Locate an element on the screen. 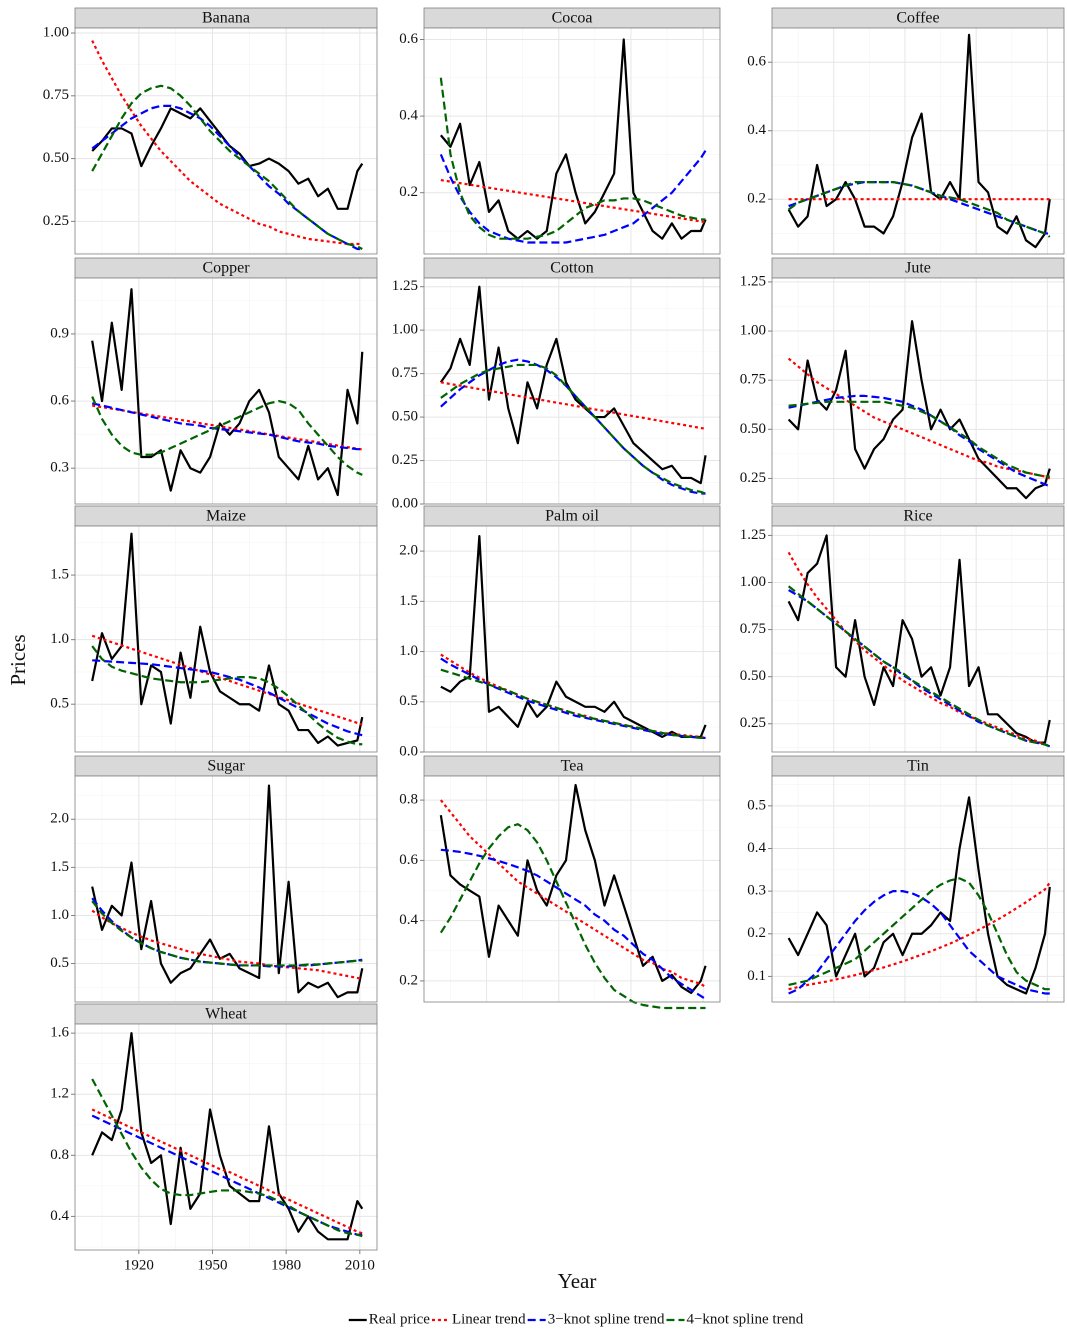 This screenshot has width=1067, height=1336. legend-label: 4−knot spline trend is located at coordinates (744, 1319).